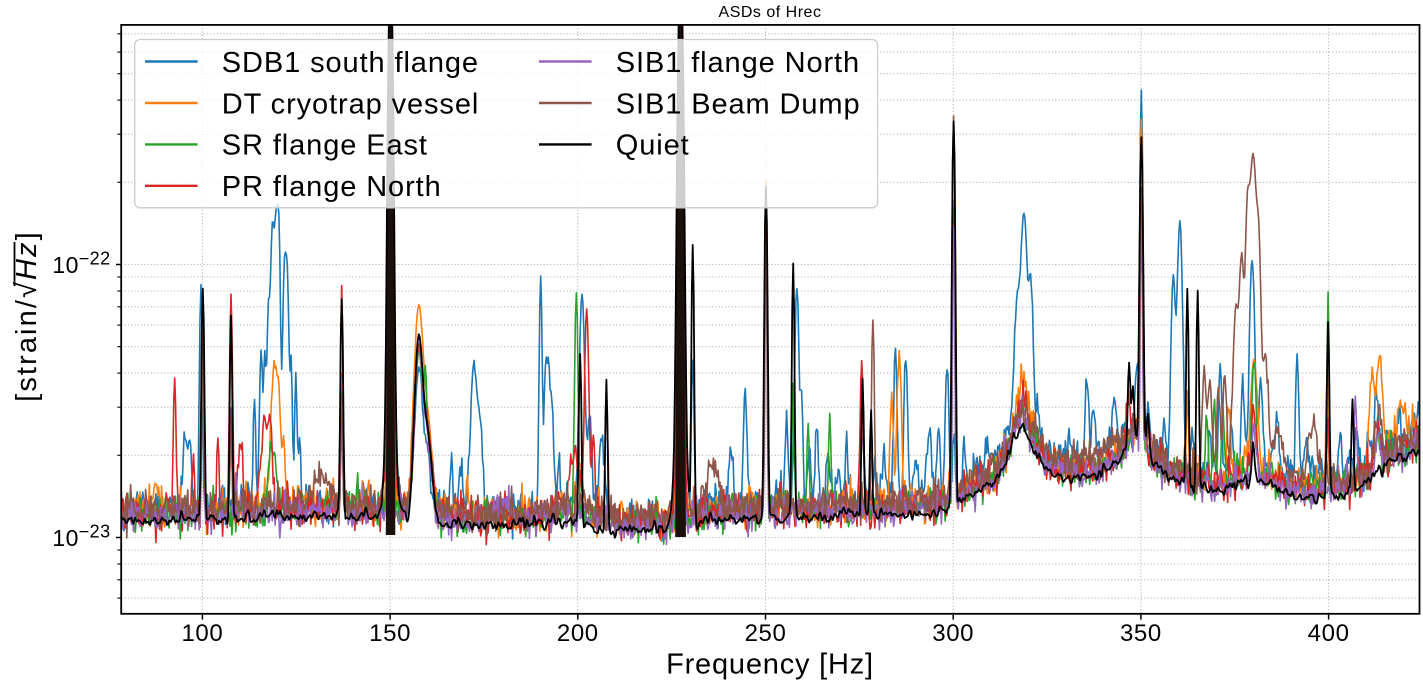 This screenshot has width=1423, height=684. What do you see at coordinates (350, 63) in the screenshot?
I see `svg-text: SDB1 south flange` at bounding box center [350, 63].